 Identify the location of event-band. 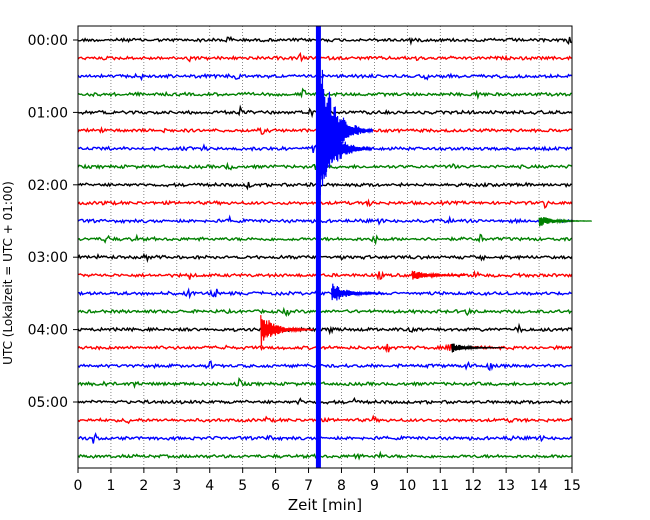
(318, 247).